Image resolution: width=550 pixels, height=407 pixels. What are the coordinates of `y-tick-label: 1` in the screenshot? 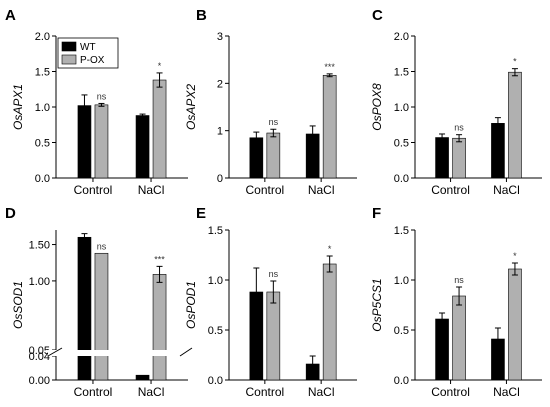 It's located at (220, 132).